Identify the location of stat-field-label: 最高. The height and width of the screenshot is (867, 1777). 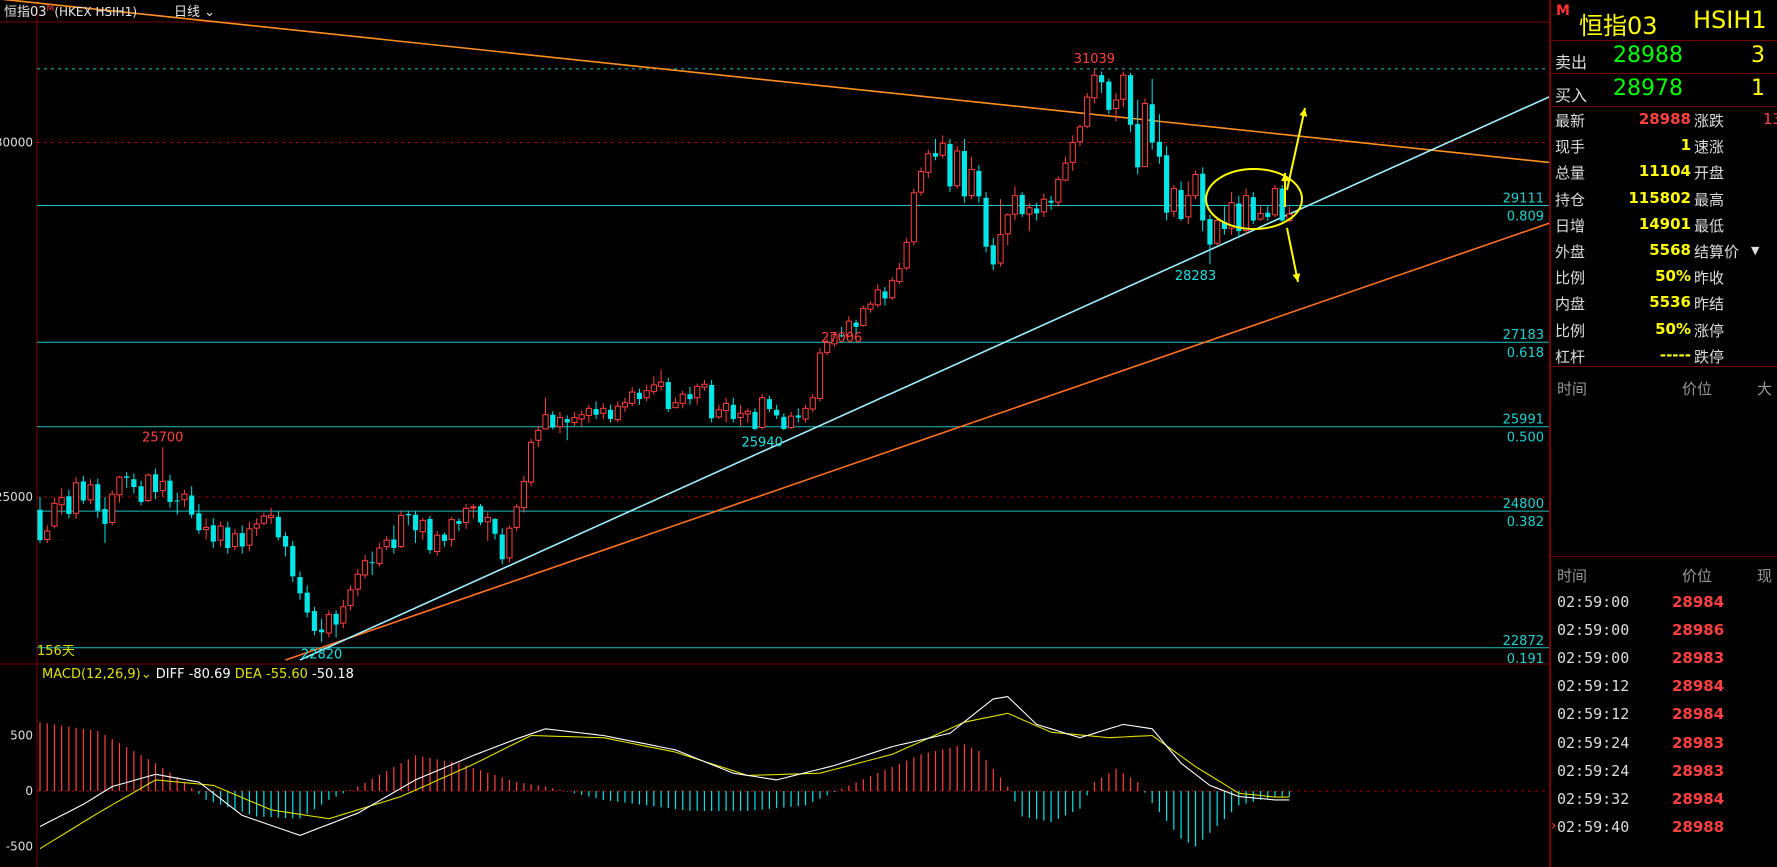
(1709, 199).